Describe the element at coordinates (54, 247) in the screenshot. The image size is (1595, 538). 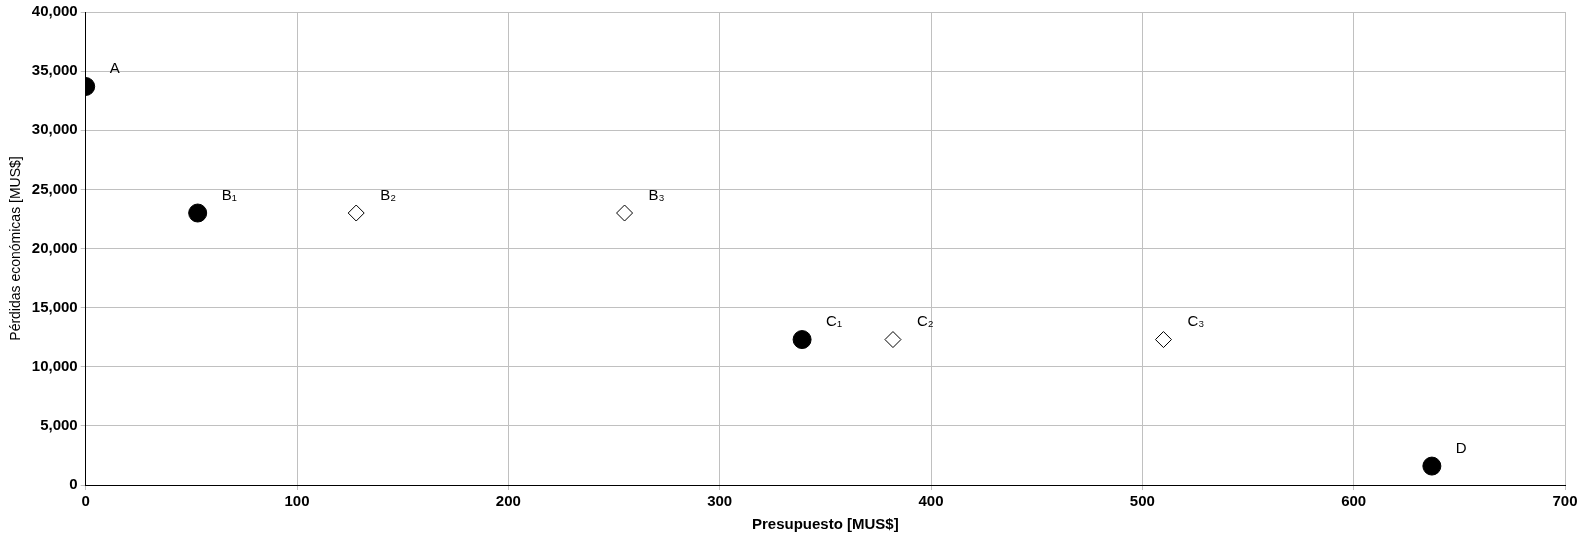
I see `y-tick-label: 20,000` at that location.